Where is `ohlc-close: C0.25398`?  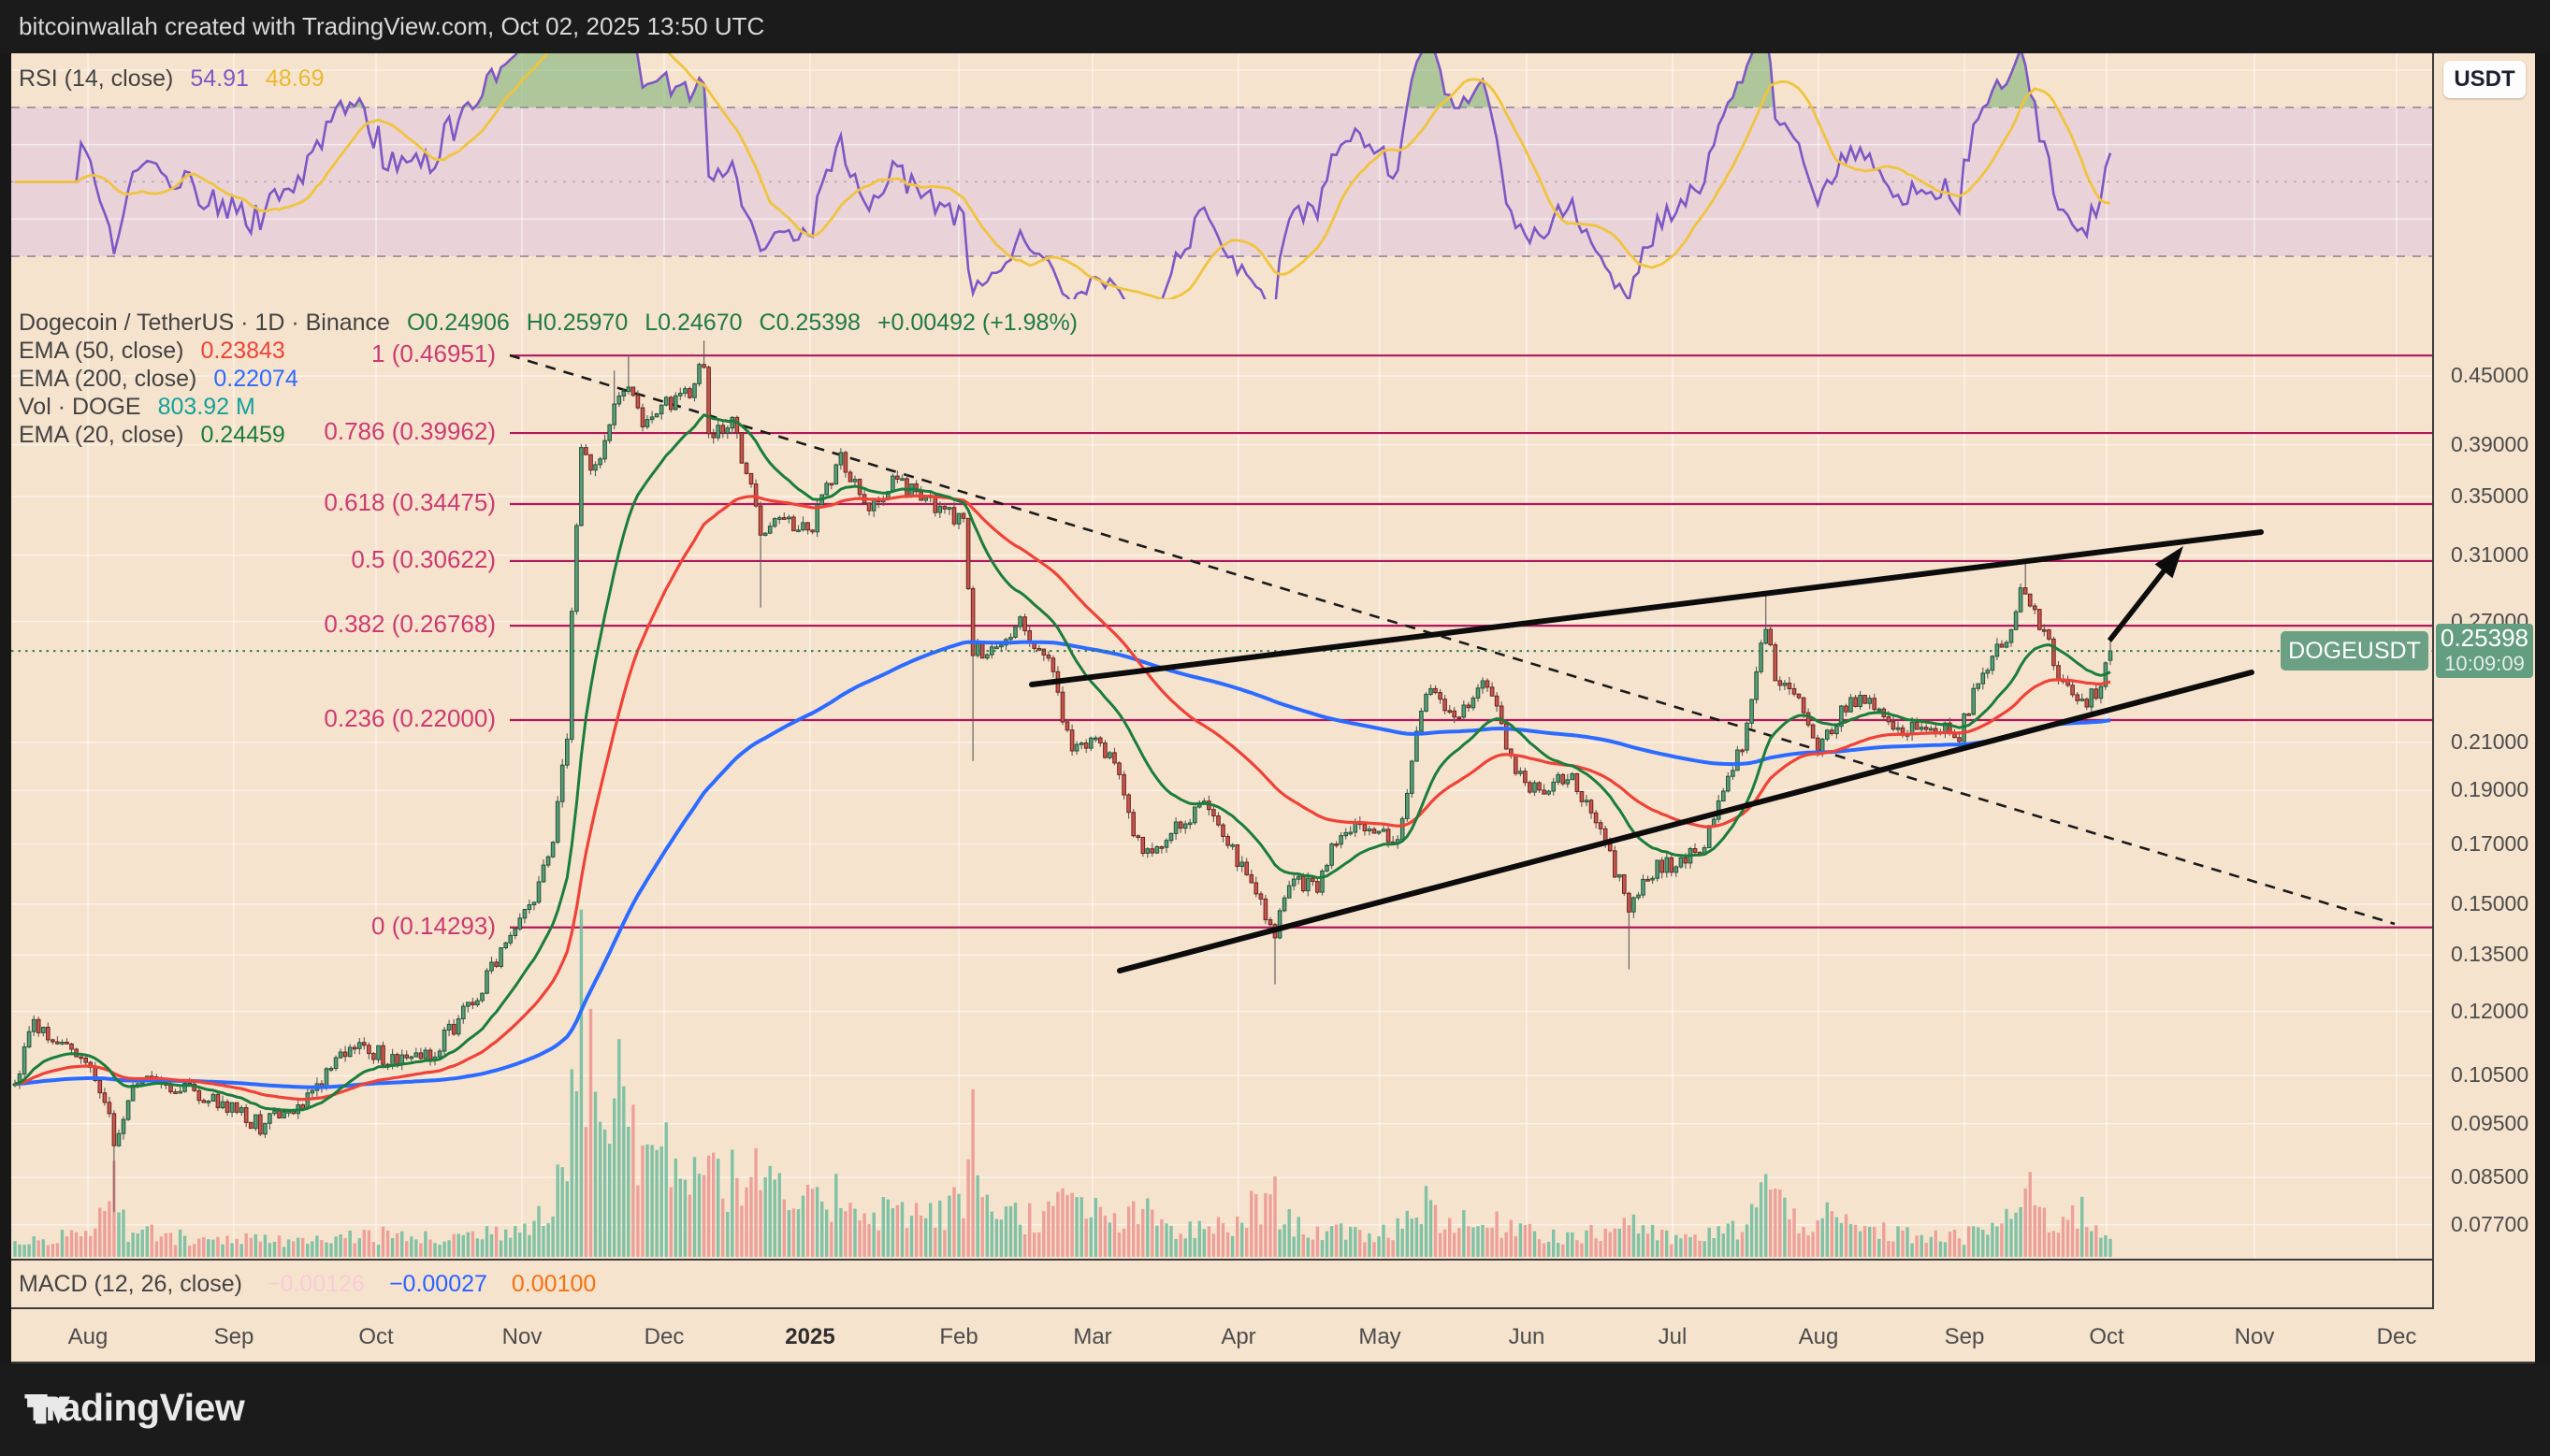
ohlc-close: C0.25398 is located at coordinates (810, 322).